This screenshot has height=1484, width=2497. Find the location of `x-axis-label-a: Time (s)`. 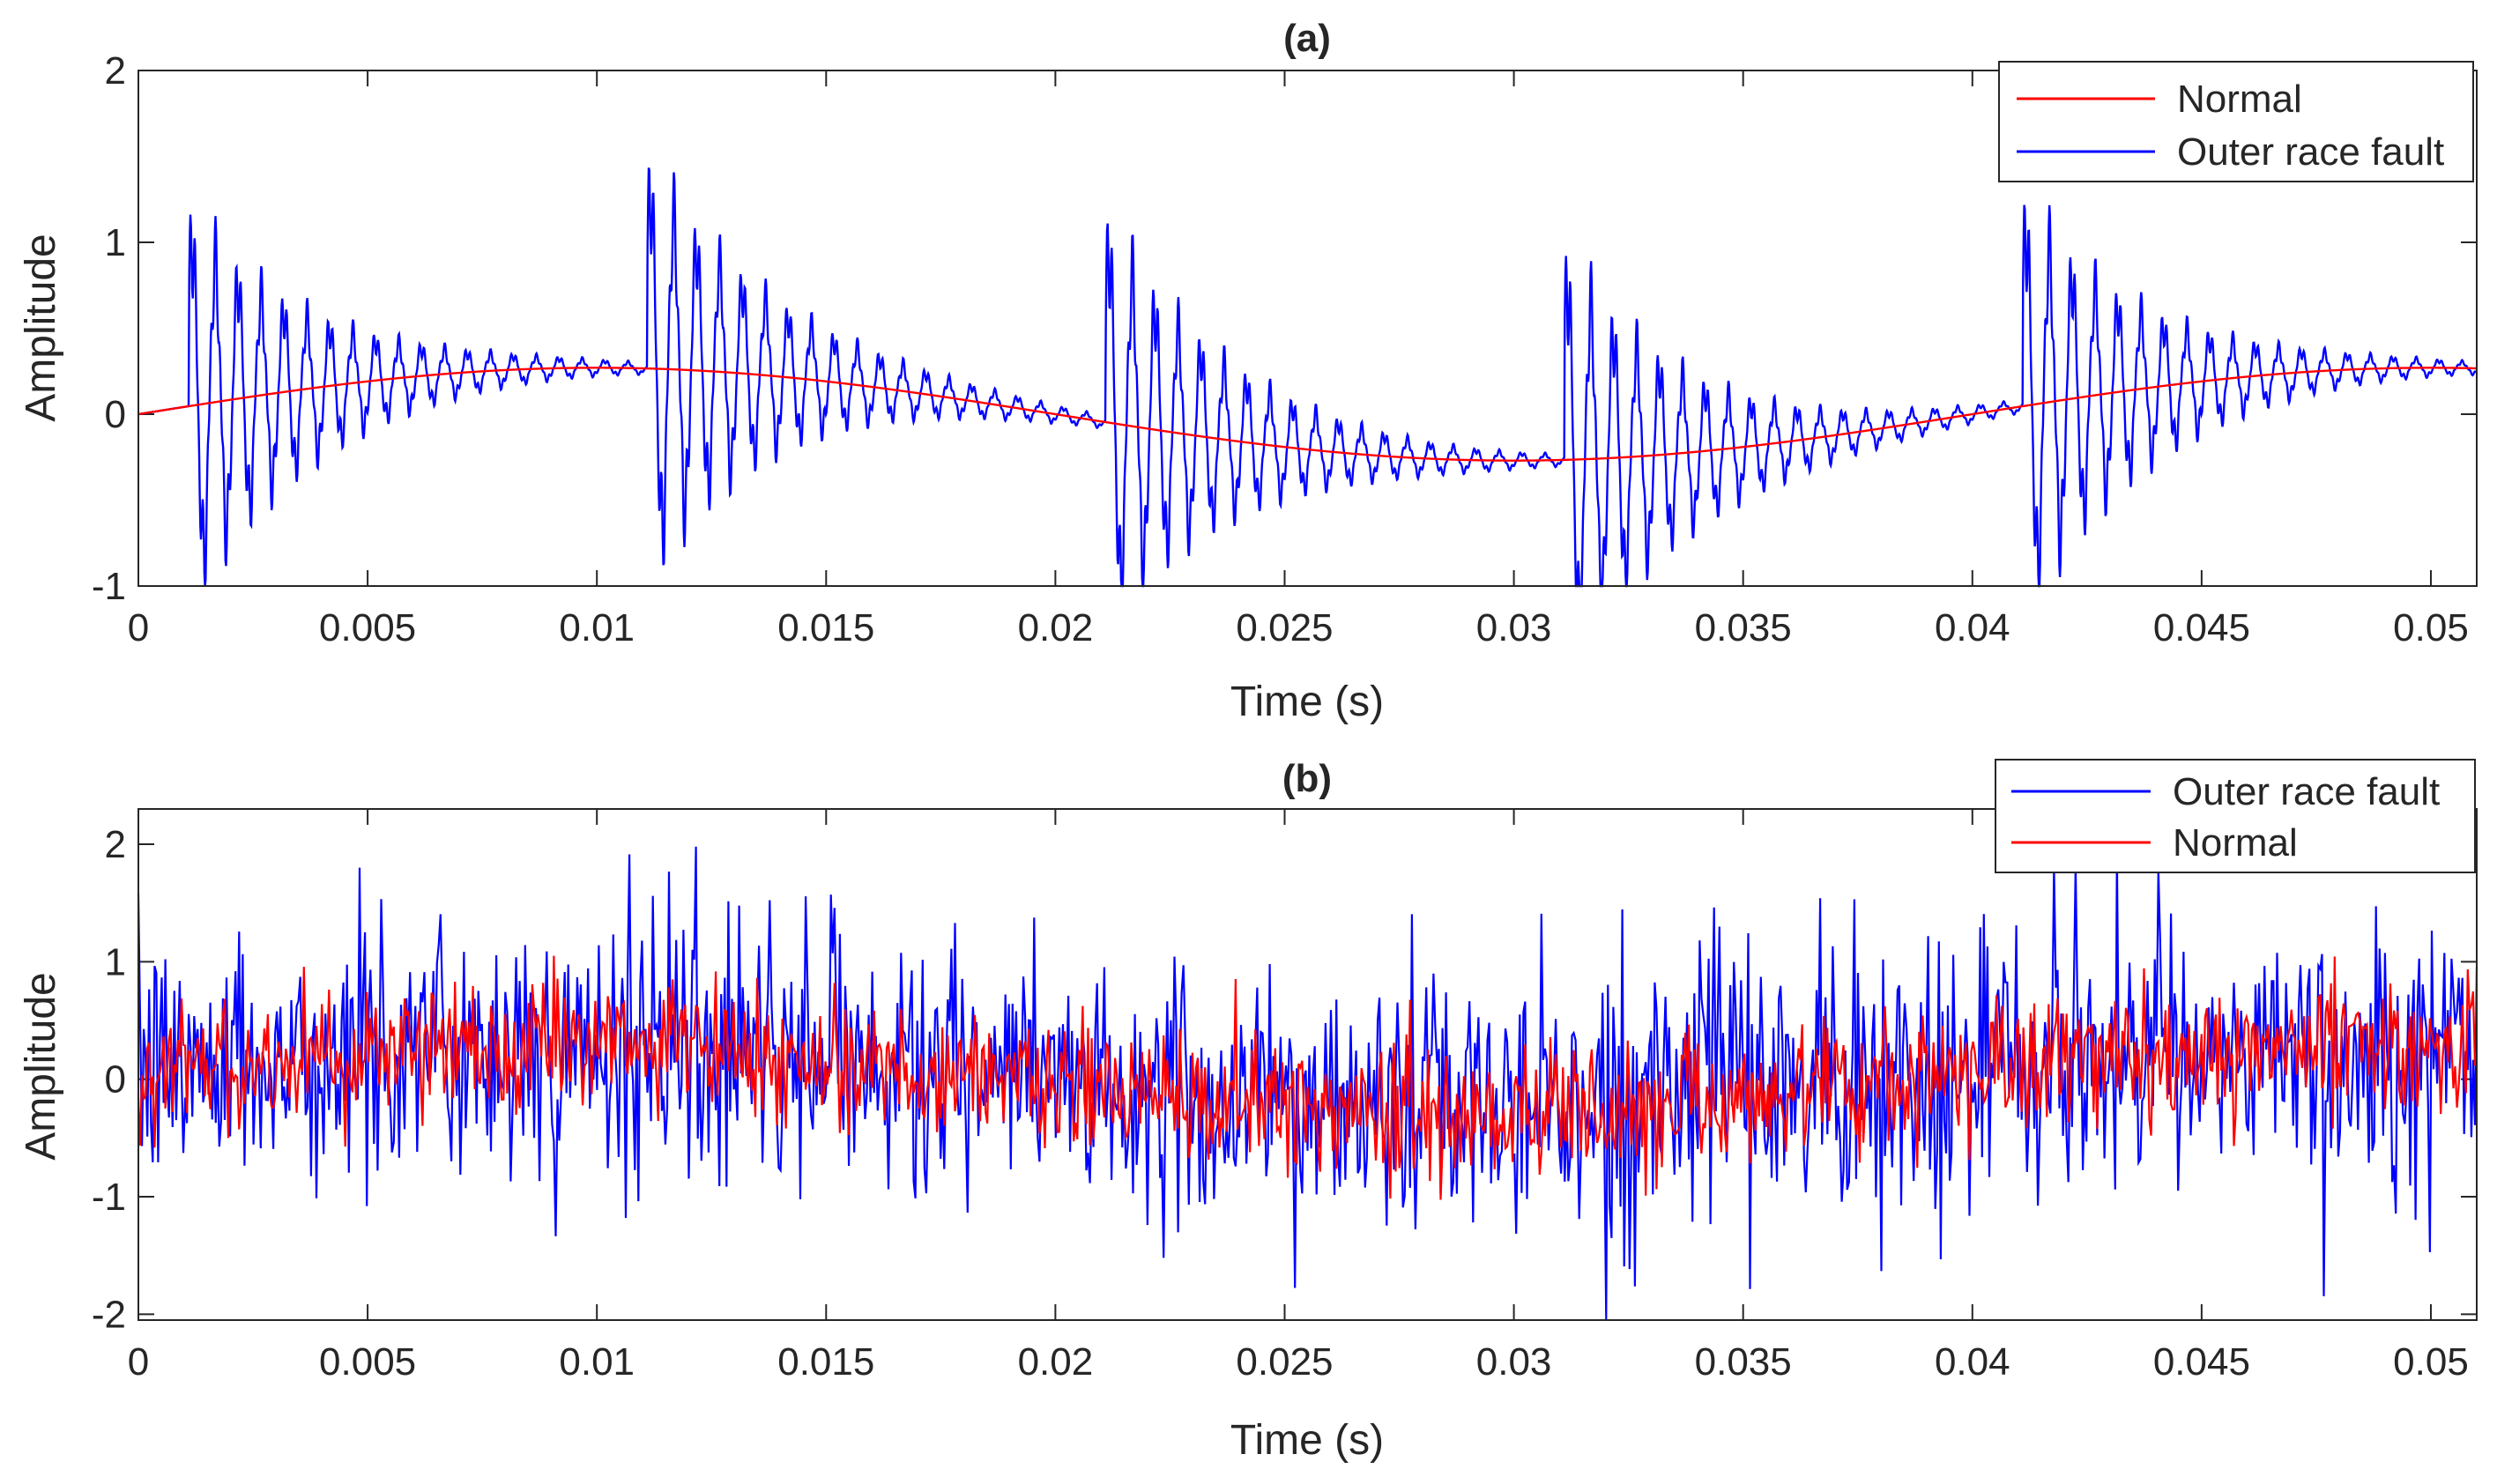

x-axis-label-a: Time (s) is located at coordinates (1307, 702).